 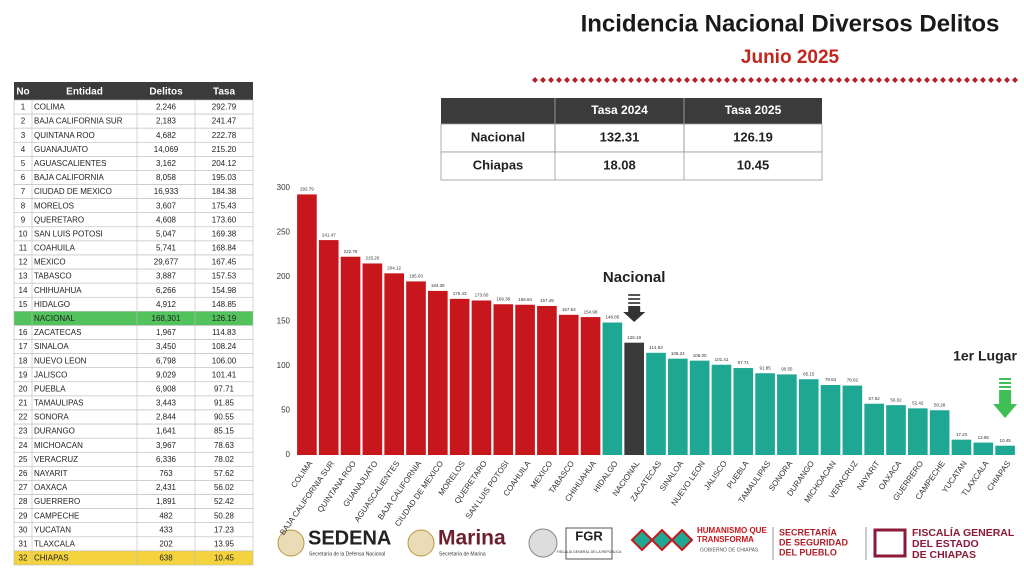 I want to click on table-cell: 57.62, so click(x=224, y=473).